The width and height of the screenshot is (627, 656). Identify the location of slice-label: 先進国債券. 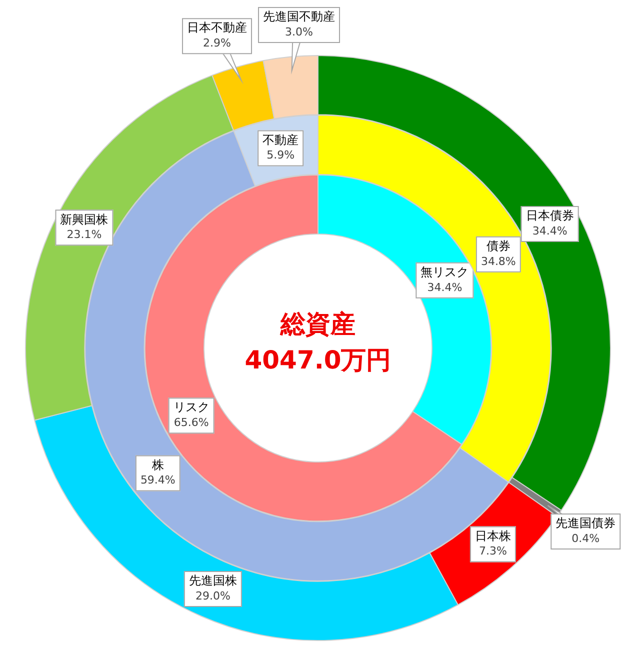
(586, 523).